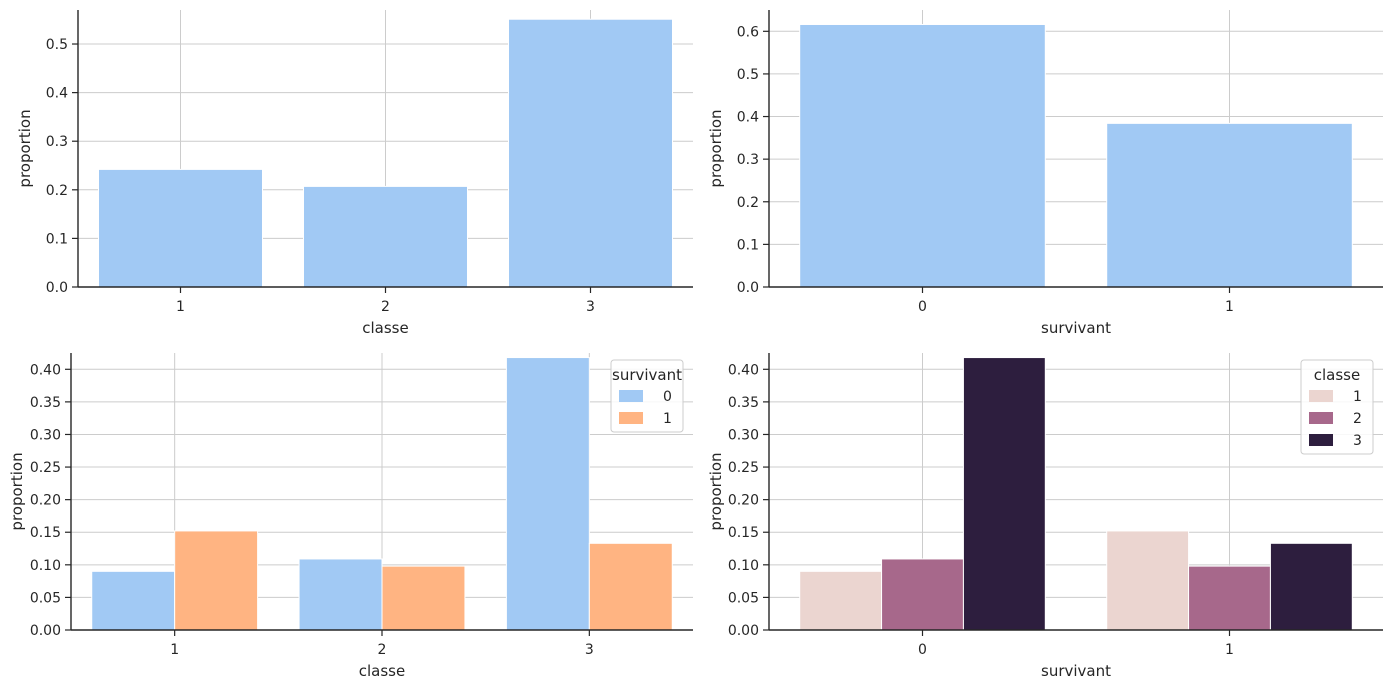  I want to click on legend-entry: 3, so click(1357, 441).